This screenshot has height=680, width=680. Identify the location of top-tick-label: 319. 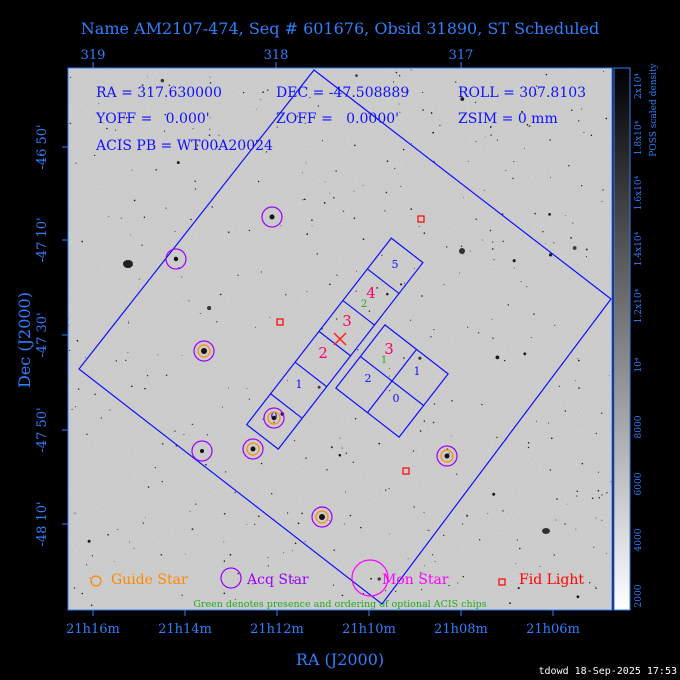
(93, 55).